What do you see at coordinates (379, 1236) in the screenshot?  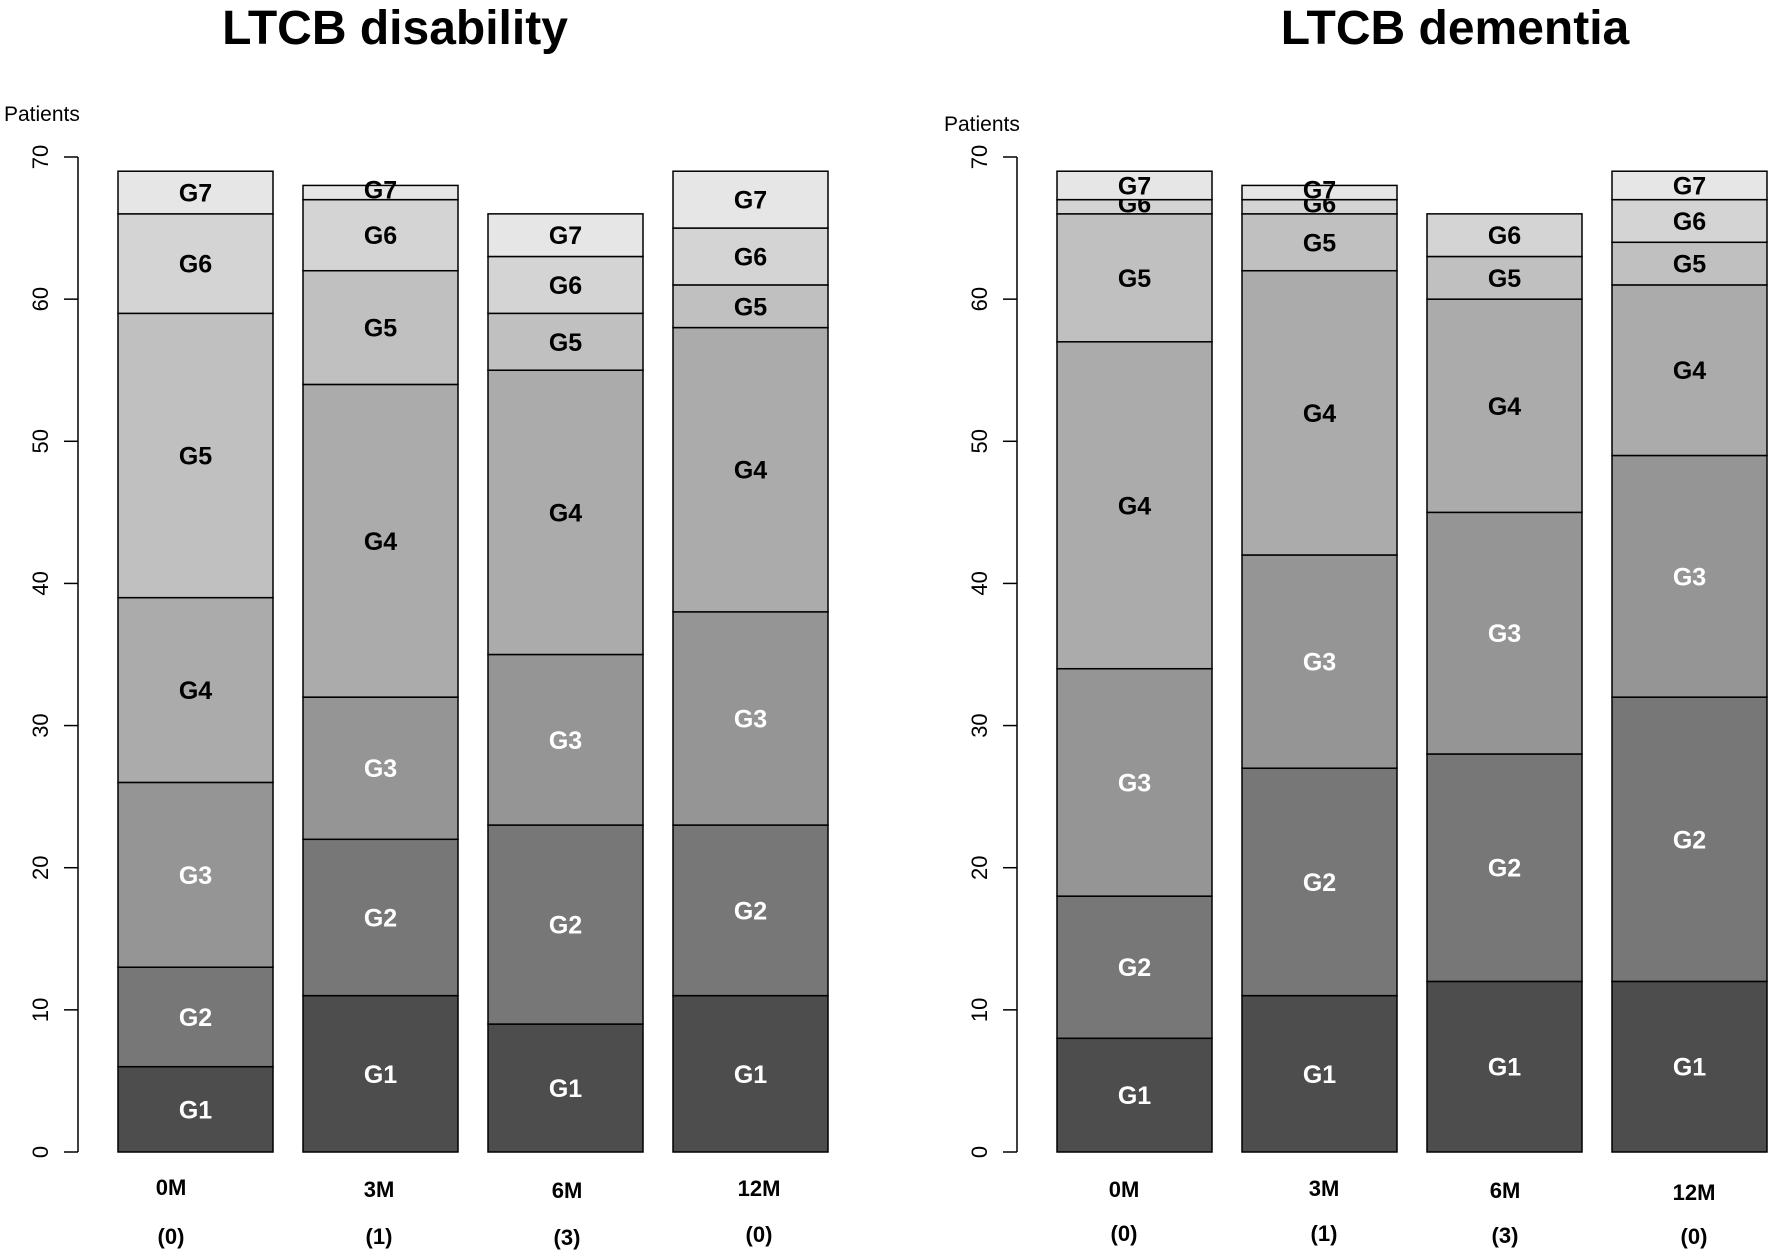 I see `x-category-sublabel: (1)` at bounding box center [379, 1236].